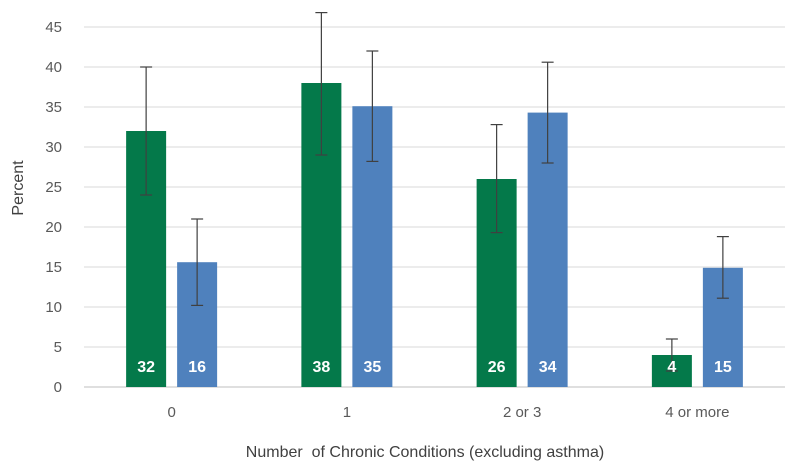 The image size is (796, 465). What do you see at coordinates (522, 412) in the screenshot?
I see `x-tick-label: 2 or 3` at bounding box center [522, 412].